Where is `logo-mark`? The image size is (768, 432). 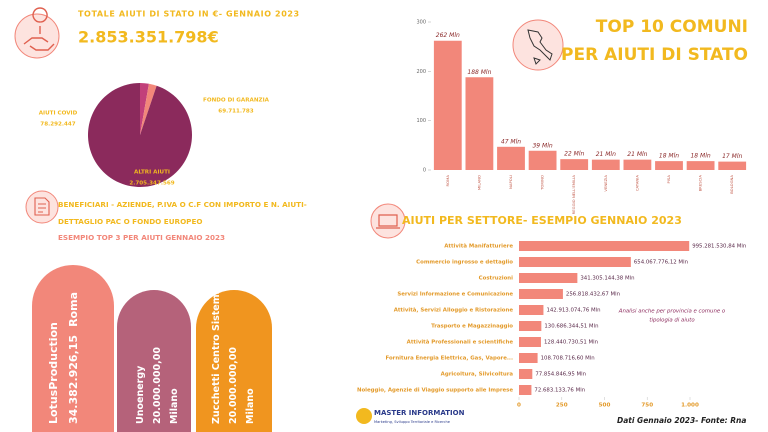
logo-mark is located at coordinates (364, 416).